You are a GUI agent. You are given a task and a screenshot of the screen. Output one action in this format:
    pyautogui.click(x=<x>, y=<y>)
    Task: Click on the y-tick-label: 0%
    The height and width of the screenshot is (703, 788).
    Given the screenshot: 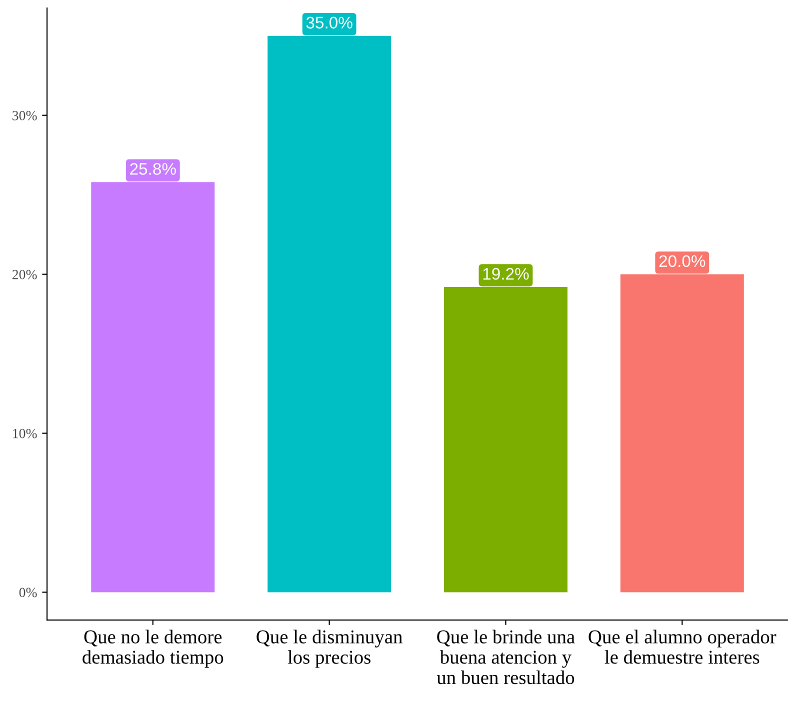 What is the action you would take?
    pyautogui.click(x=28, y=593)
    